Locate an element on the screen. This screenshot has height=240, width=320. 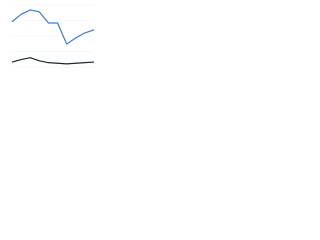
chart is located at coordinates (50, 35).